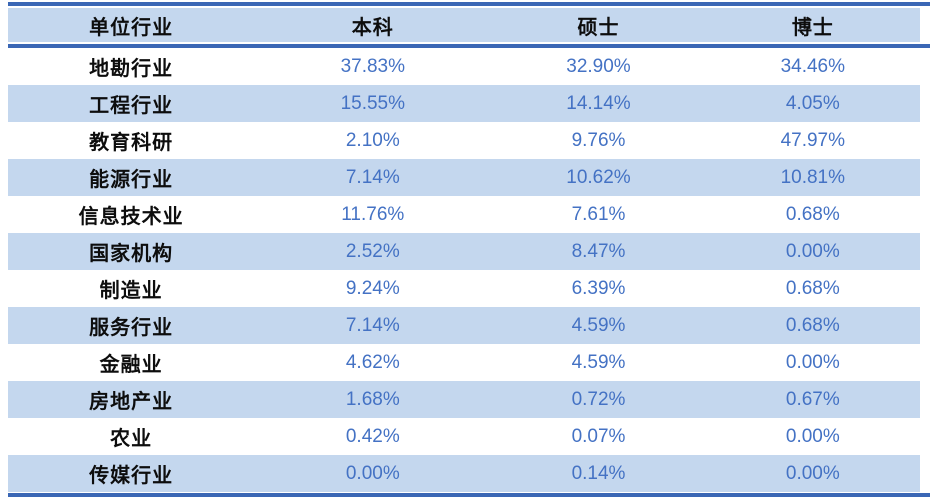 The height and width of the screenshot is (502, 930). Describe the element at coordinates (131, 254) in the screenshot. I see `row-label: 国家机构` at that location.